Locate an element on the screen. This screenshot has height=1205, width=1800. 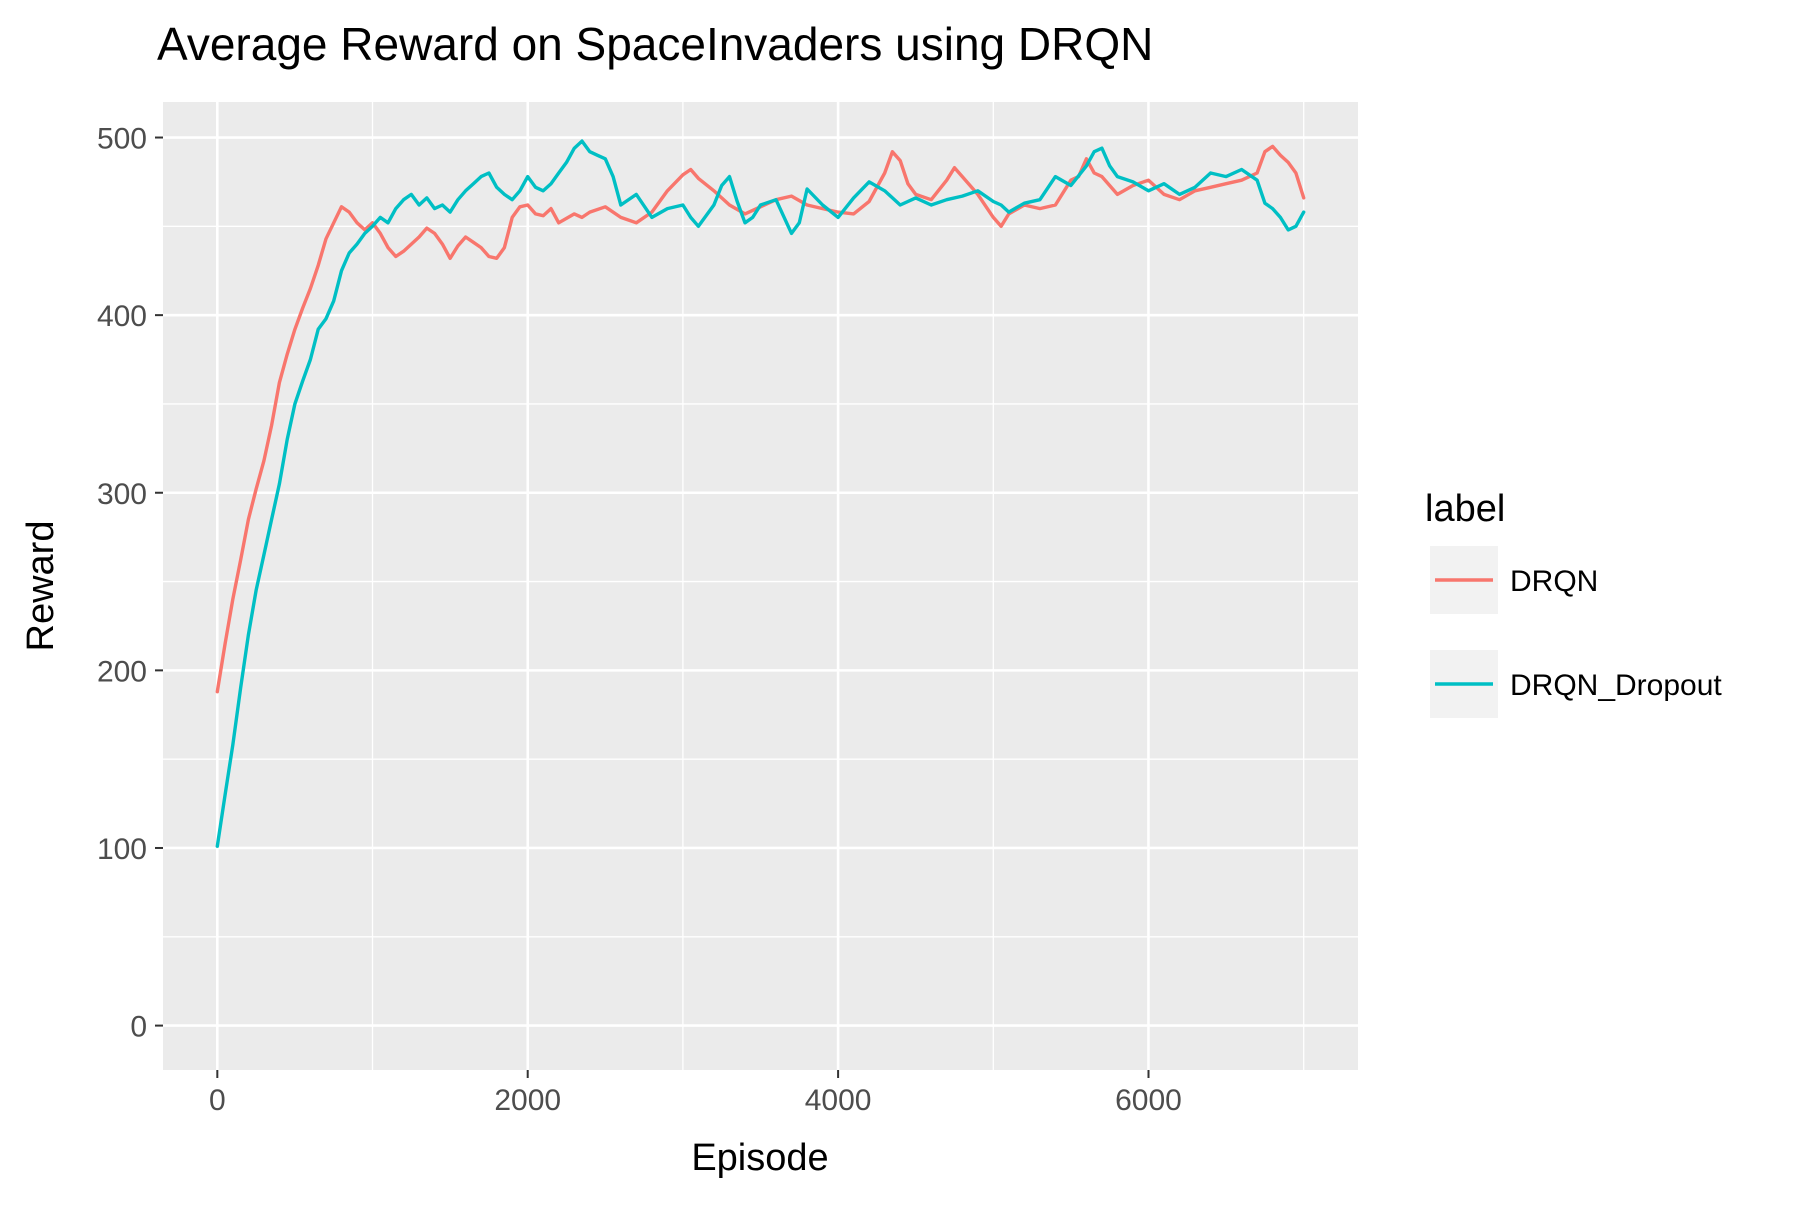
y-axis-title: Reward is located at coordinates (41, 586).